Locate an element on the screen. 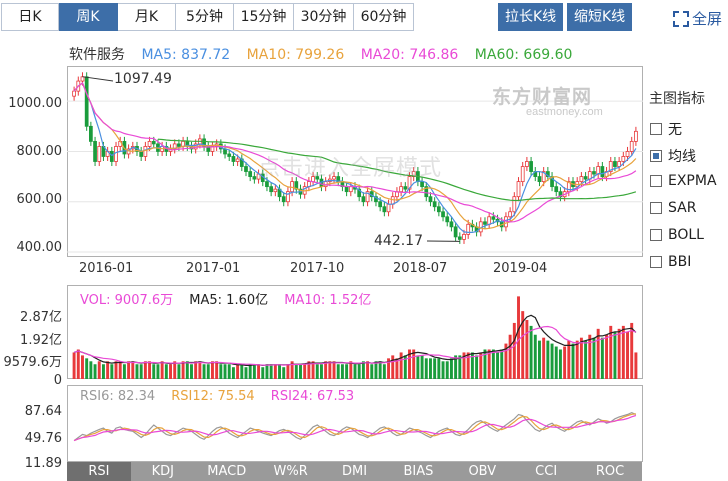  indicator-tab-2: MACD is located at coordinates (227, 471).